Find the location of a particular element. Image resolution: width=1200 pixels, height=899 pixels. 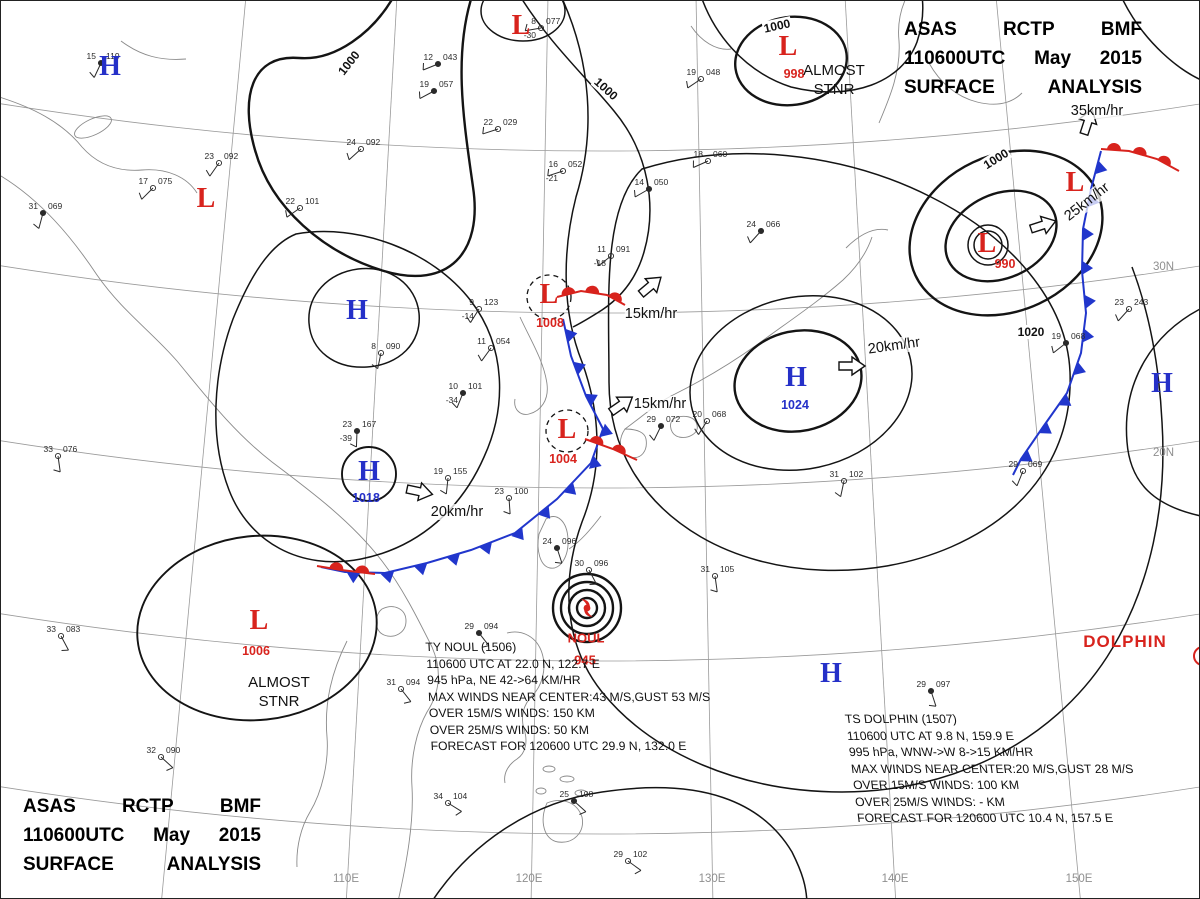

svg-text: 094 is located at coordinates (491, 626).